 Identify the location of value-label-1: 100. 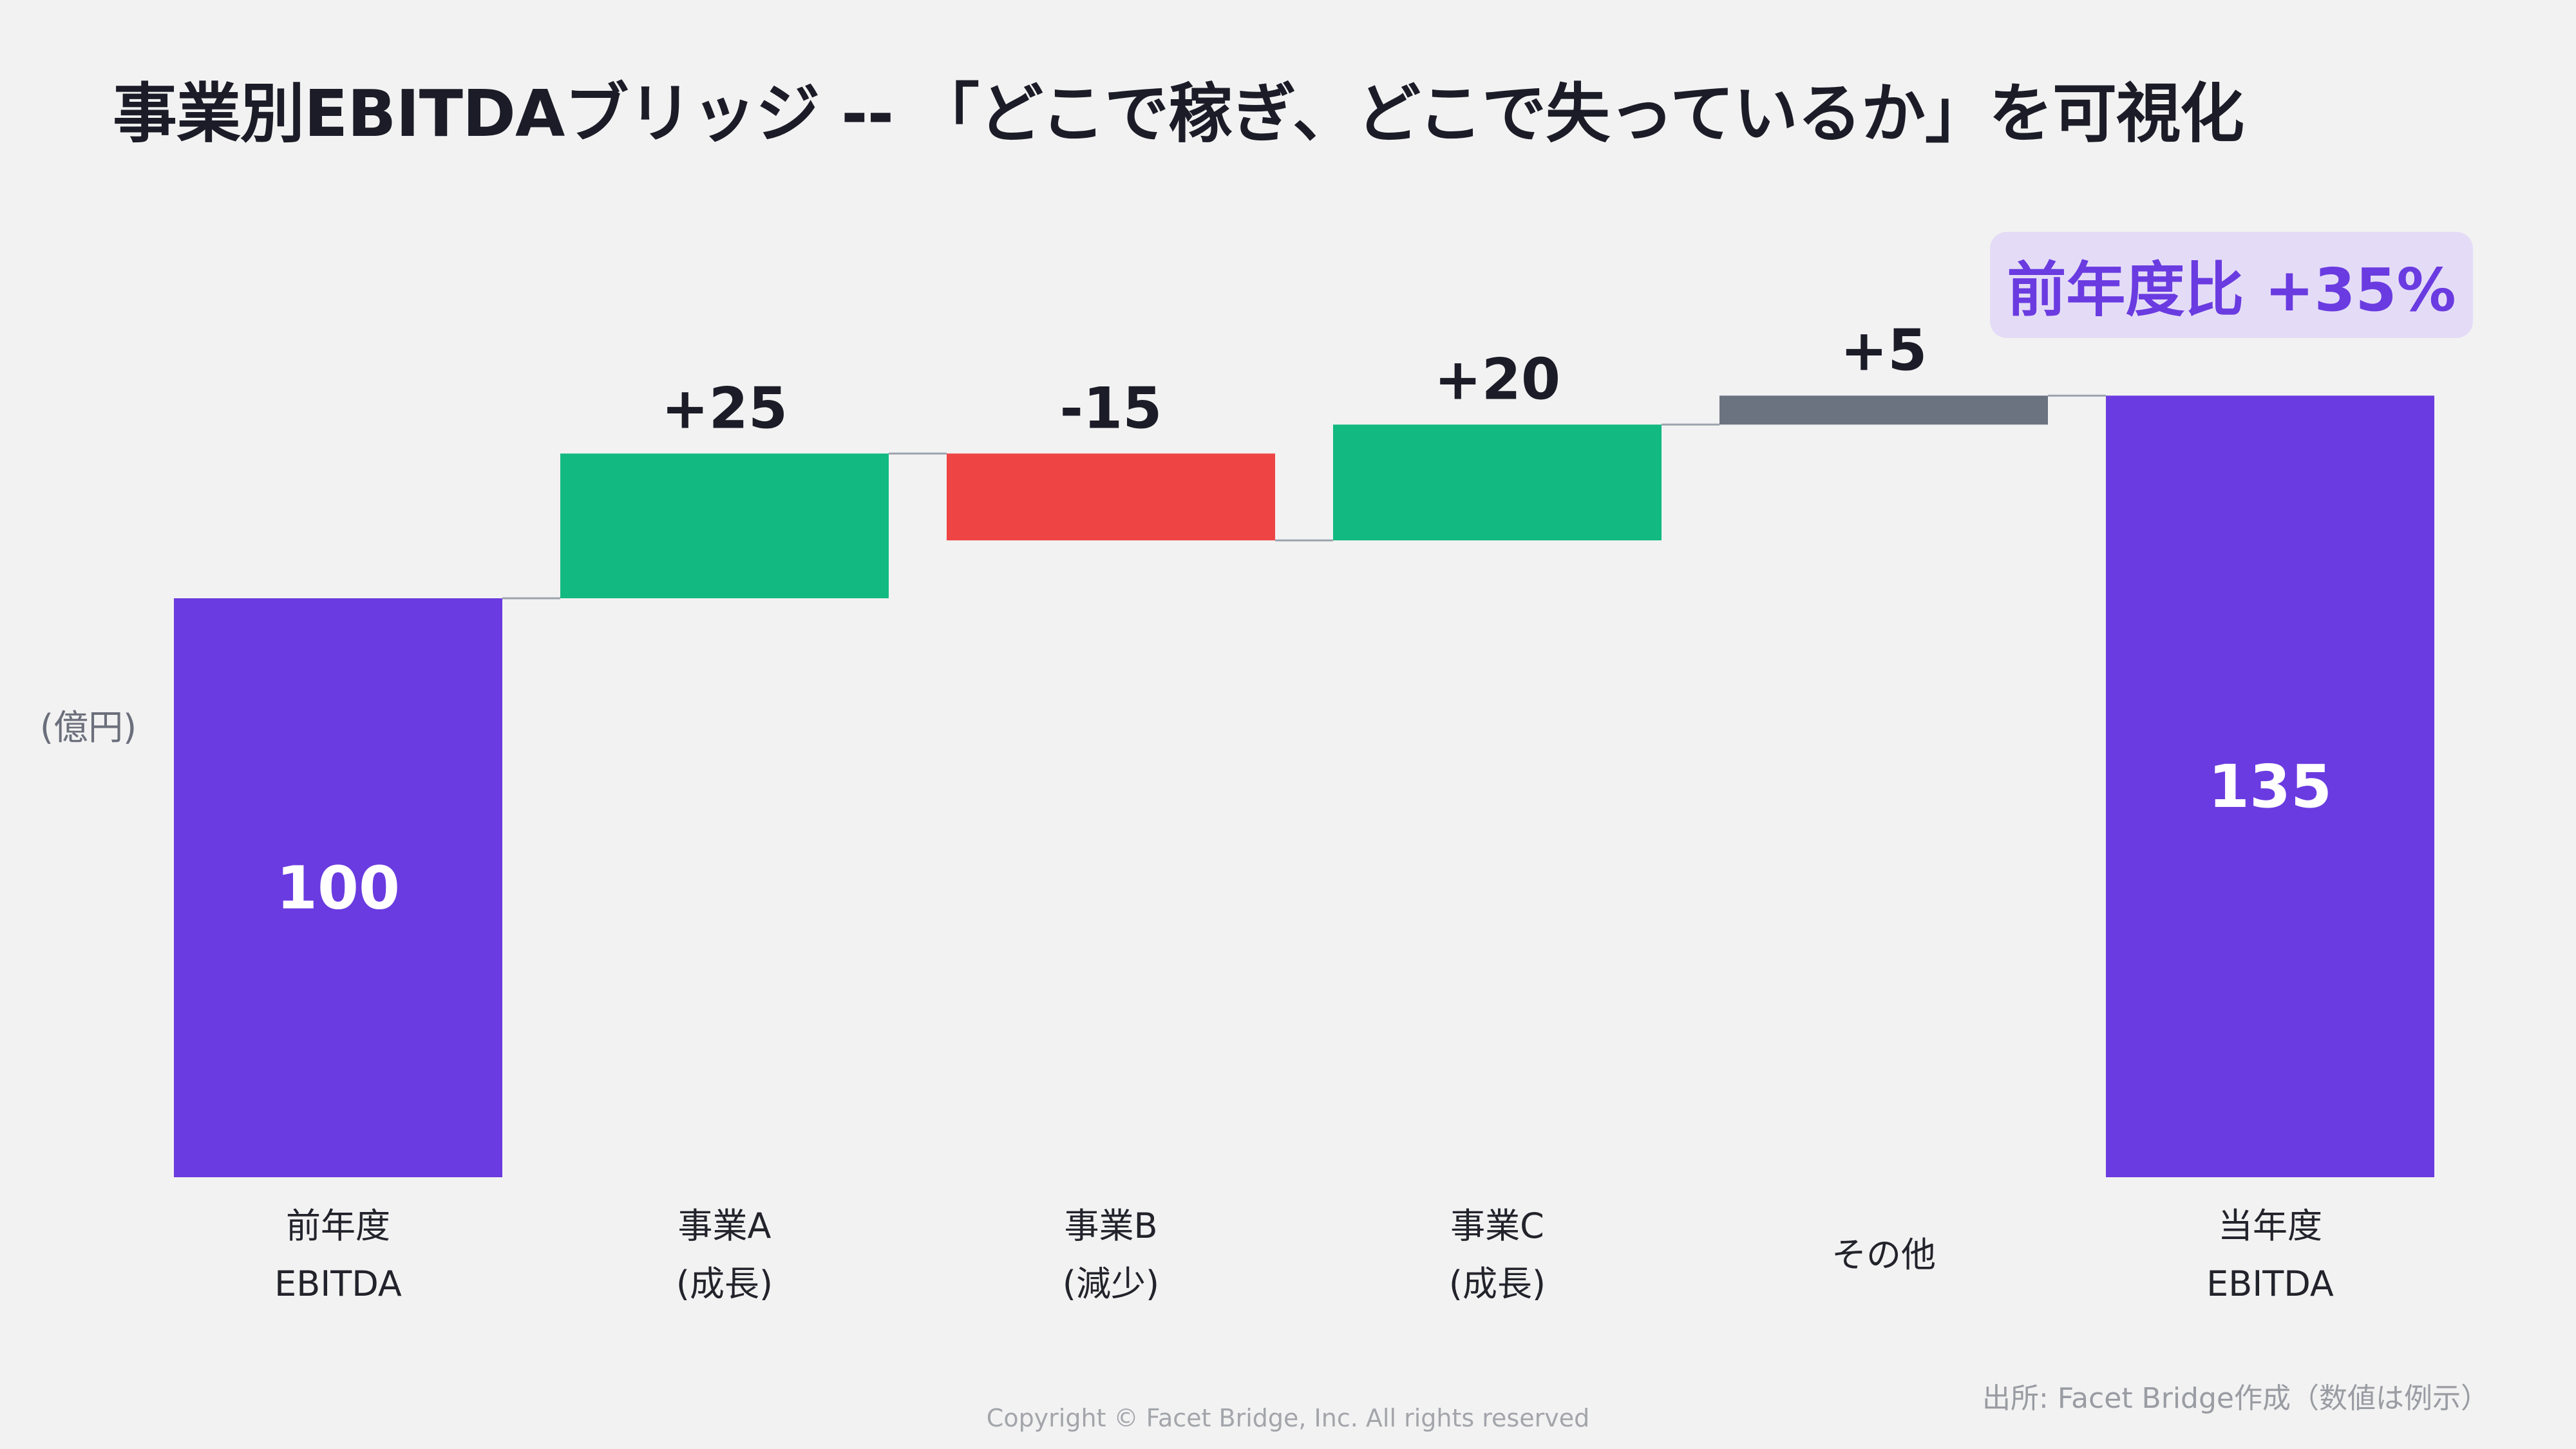
(338, 888).